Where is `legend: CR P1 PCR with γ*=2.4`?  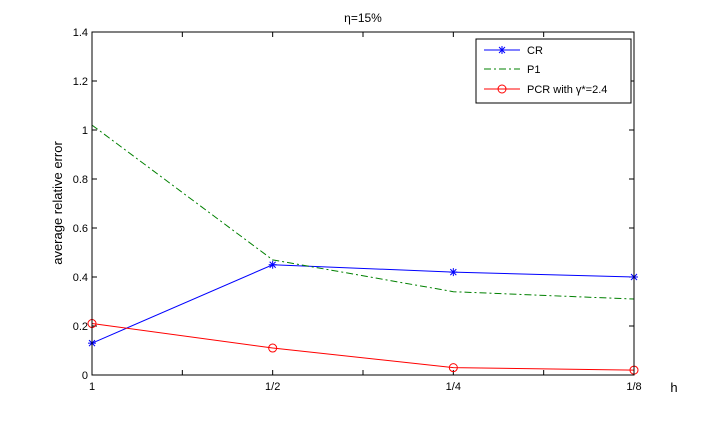
legend: CR P1 PCR with γ*=2.4 is located at coordinates (553, 71).